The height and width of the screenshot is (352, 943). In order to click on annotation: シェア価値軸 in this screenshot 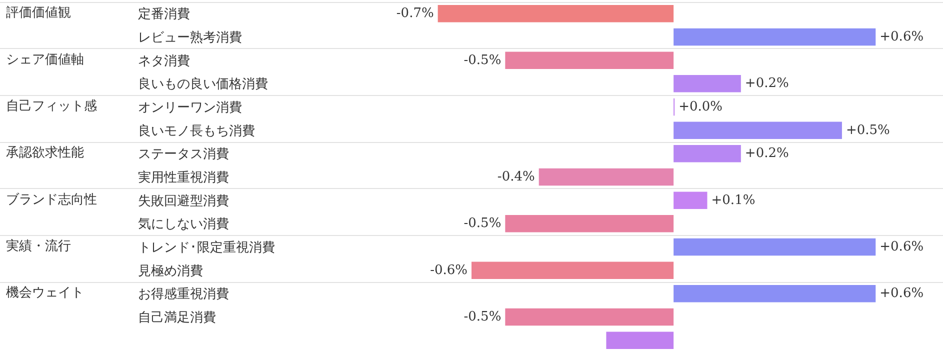, I will do `click(45, 58)`.